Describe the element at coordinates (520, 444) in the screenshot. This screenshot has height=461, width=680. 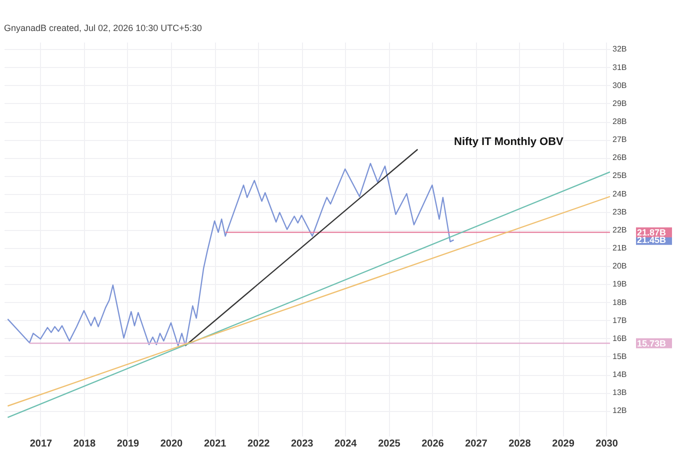
I see `x-tick-label: 2028` at that location.